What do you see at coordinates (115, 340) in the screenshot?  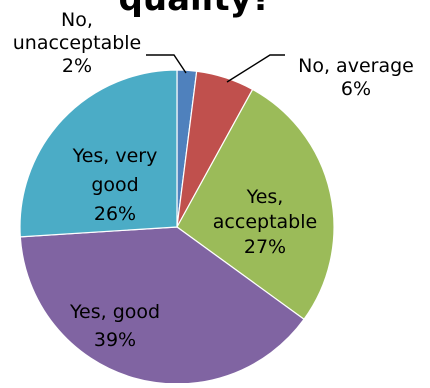 I see `data-label-percent: 39%` at bounding box center [115, 340].